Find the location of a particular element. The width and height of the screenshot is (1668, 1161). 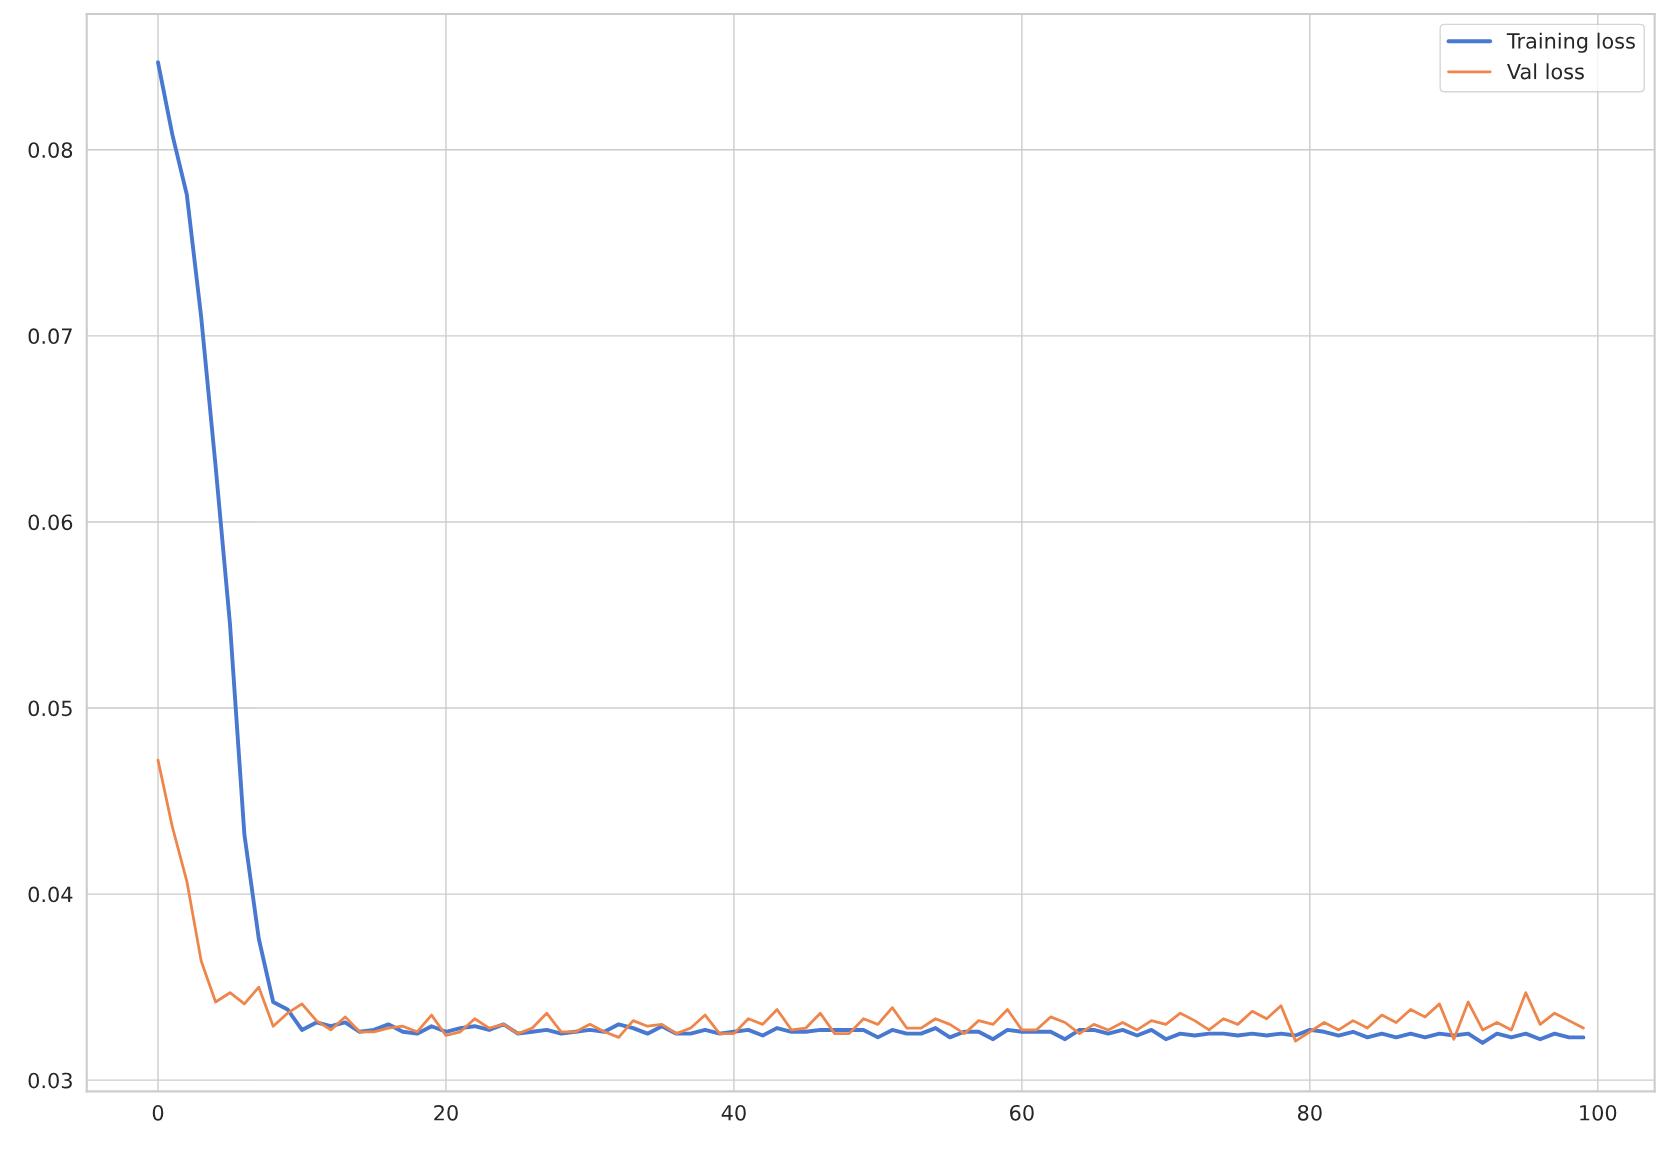

x-tick-label: 100 is located at coordinates (1598, 1112).